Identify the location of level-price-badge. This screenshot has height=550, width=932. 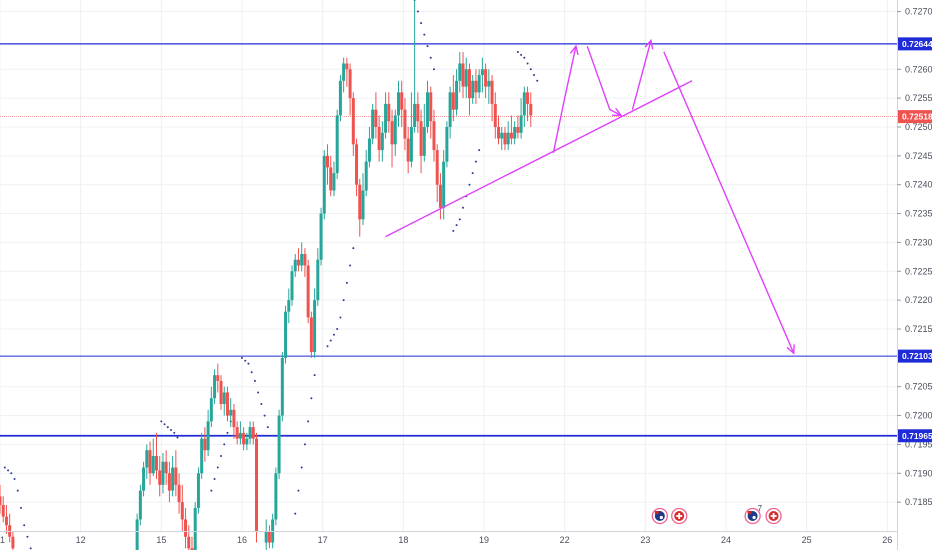
(915, 356).